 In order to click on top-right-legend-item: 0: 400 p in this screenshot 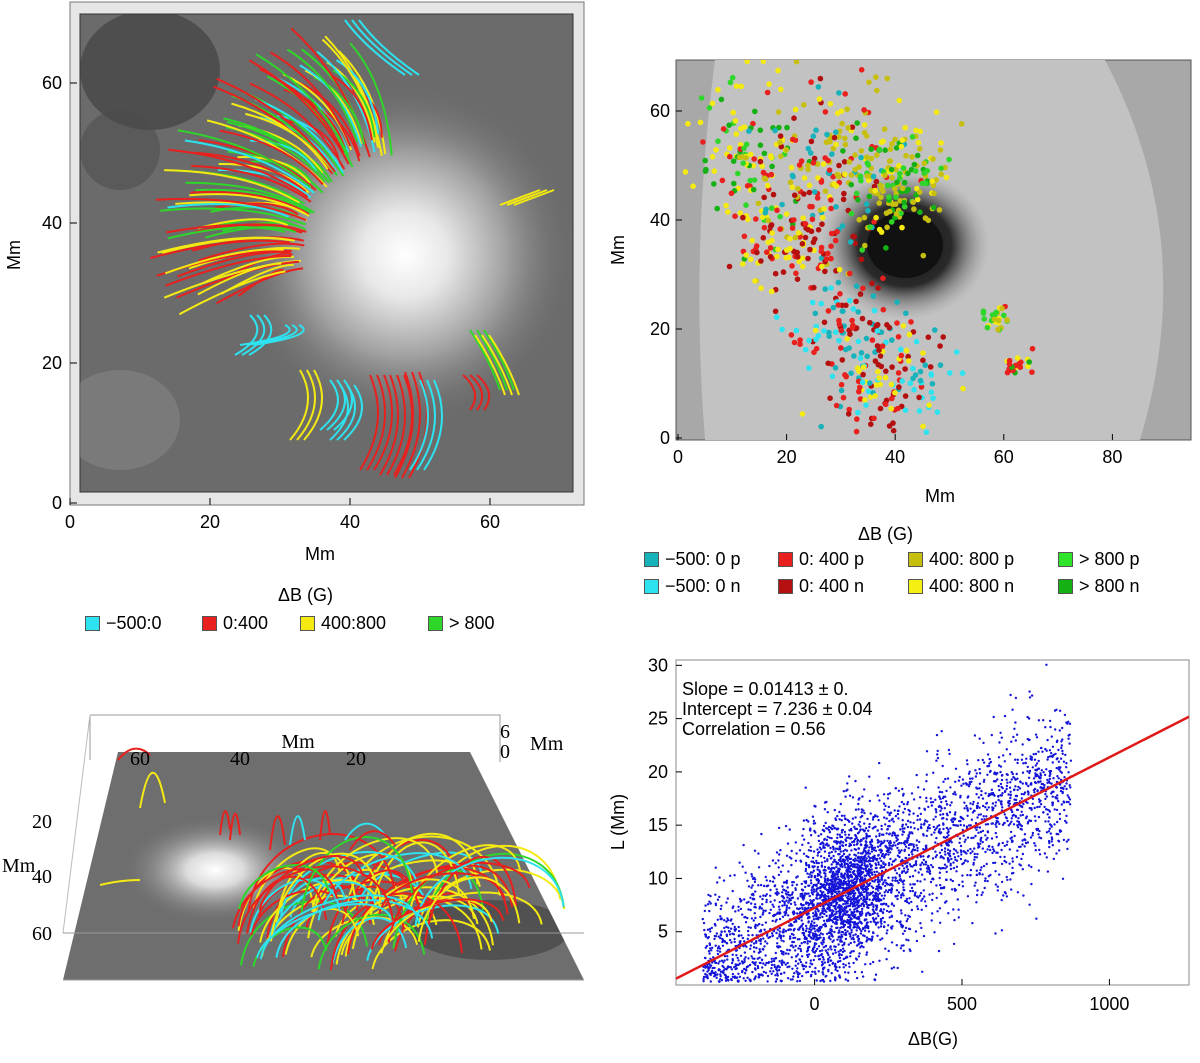, I will do `click(821, 559)`.